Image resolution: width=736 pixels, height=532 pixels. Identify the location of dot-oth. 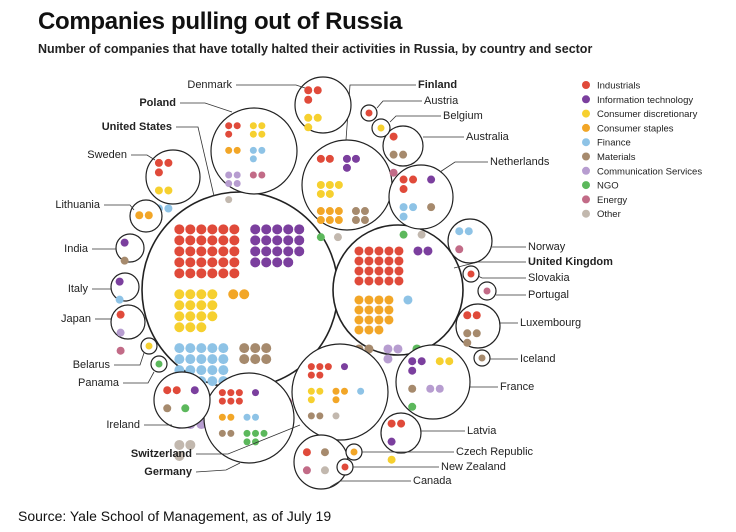
(179, 444).